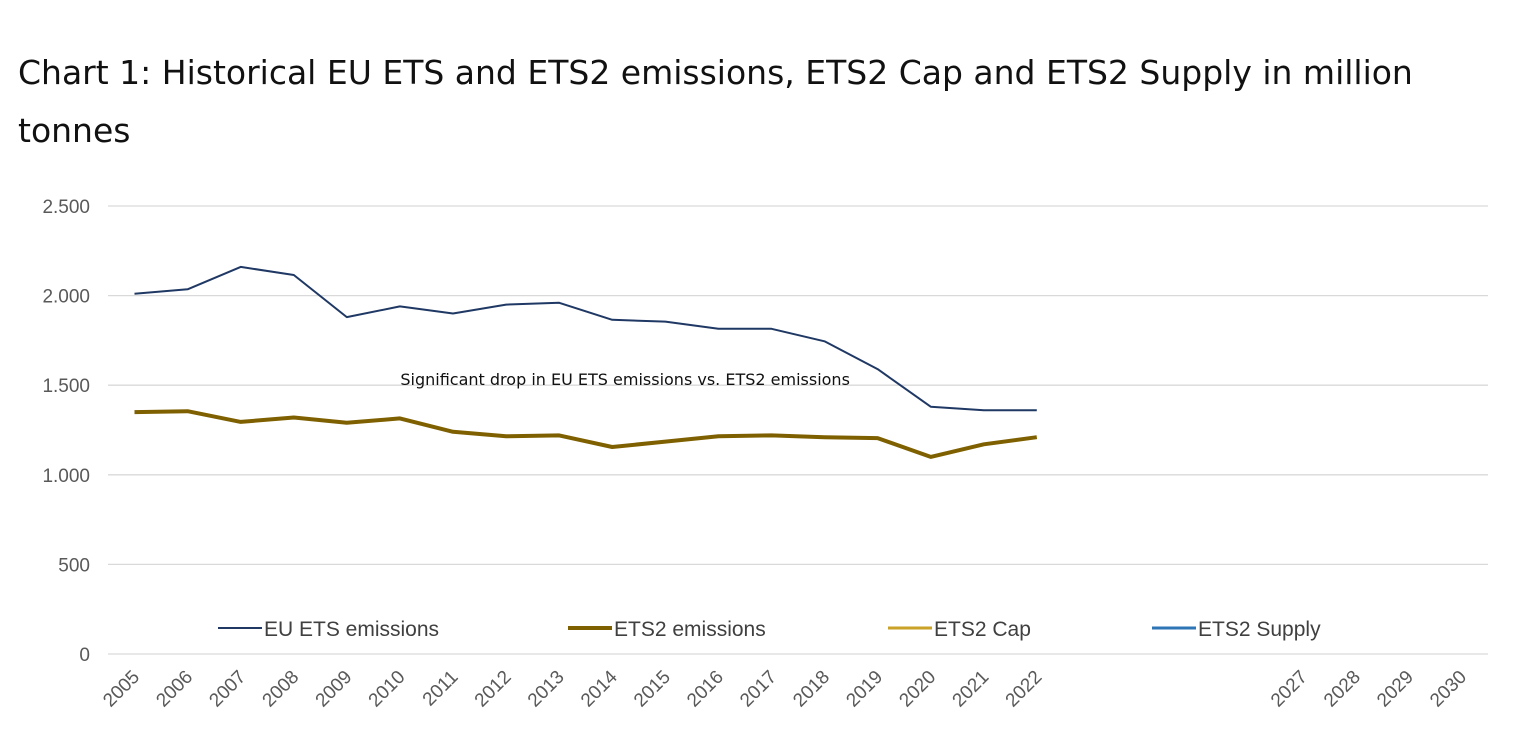  Describe the element at coordinates (121, 689) in the screenshot. I see `x-tick-label: 2005` at that location.